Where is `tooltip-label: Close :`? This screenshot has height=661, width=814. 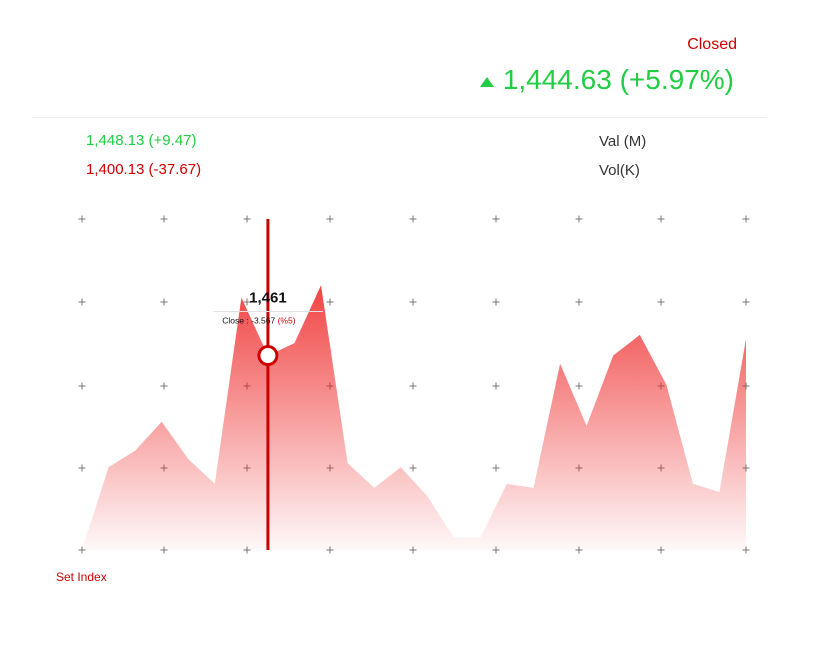 tooltip-label: Close : is located at coordinates (236, 321).